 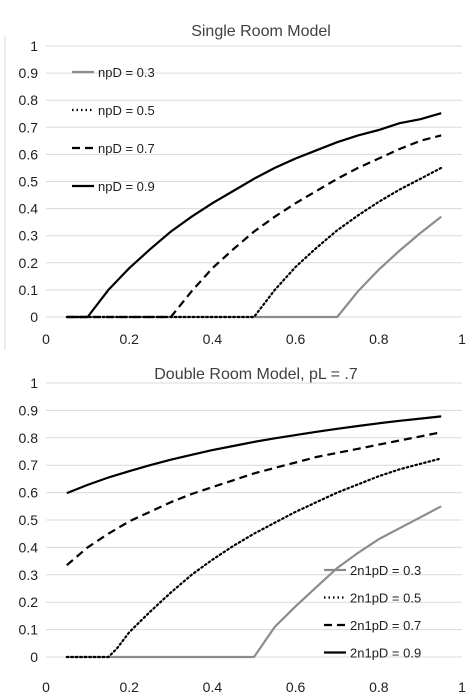 I want to click on legend-label: 2n1pD = 0.9, so click(x=385, y=653).